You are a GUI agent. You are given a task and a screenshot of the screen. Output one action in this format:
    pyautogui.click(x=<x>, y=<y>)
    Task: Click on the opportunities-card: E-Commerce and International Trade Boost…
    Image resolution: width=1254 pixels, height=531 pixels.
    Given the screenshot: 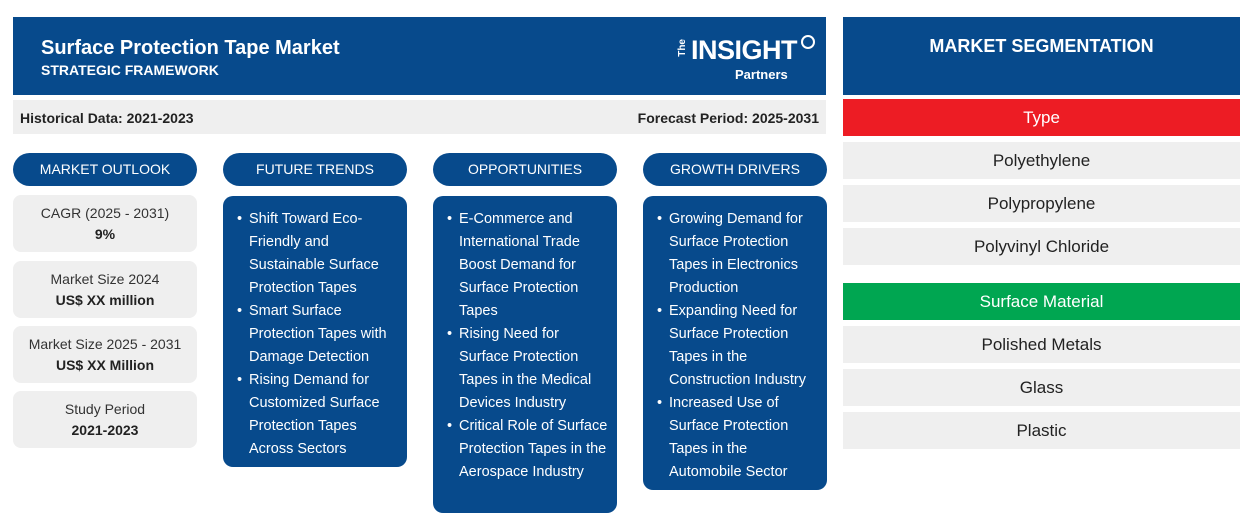 What is the action you would take?
    pyautogui.click(x=525, y=354)
    